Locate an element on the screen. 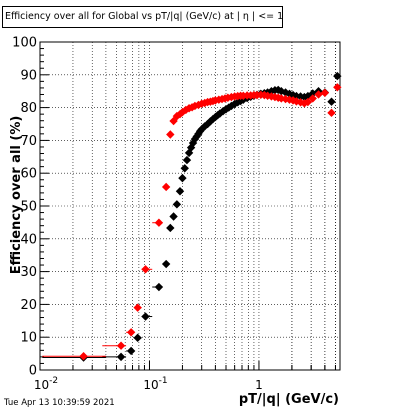  y-axis-label: Efficiency over all (%) is located at coordinates (16, 195).